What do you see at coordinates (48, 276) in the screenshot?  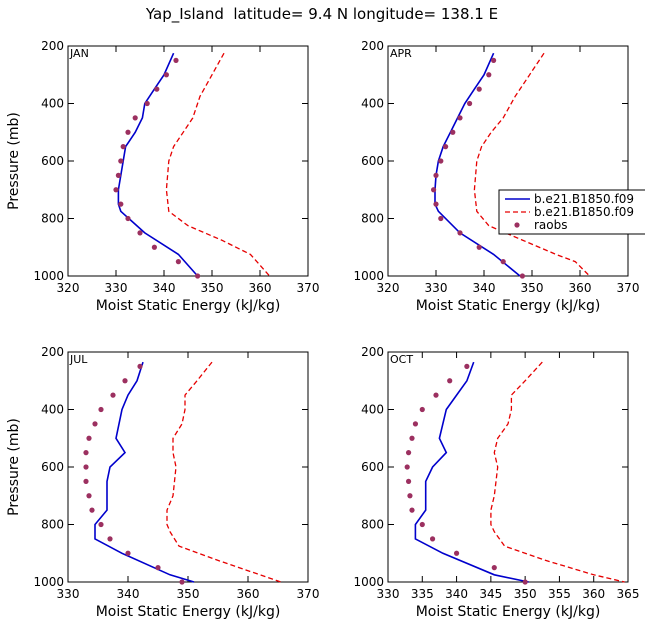 I see `y-tick-label-jan: 1000` at bounding box center [48, 276].